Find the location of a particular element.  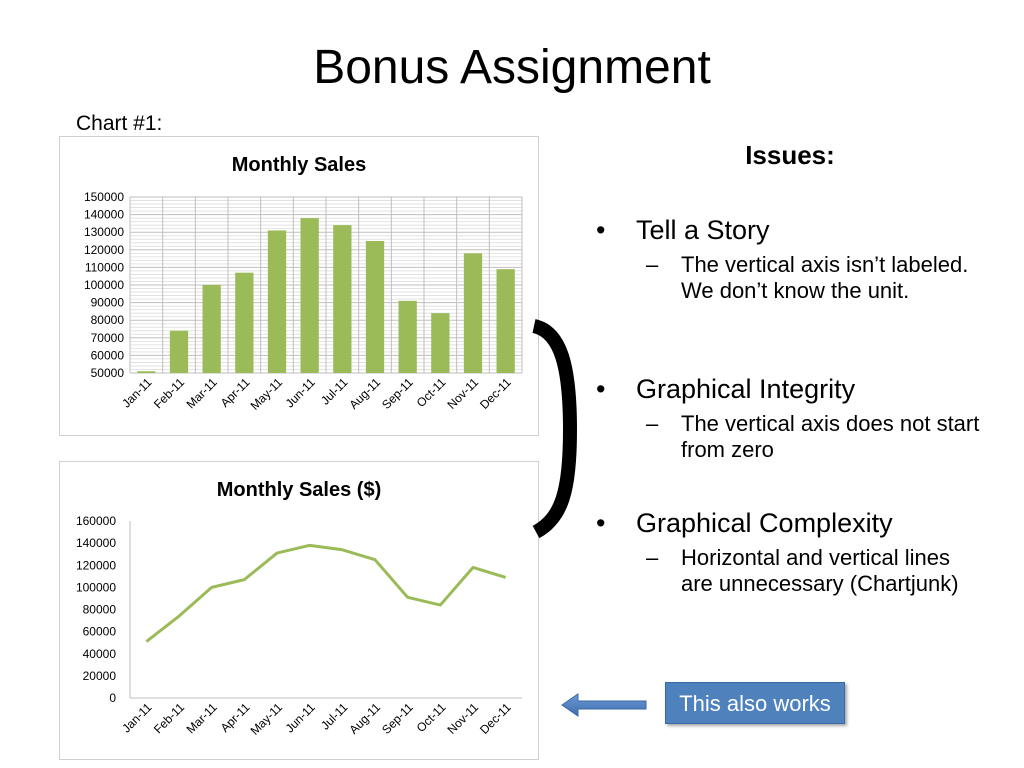

issue-title: Tell a Story is located at coordinates (703, 230).